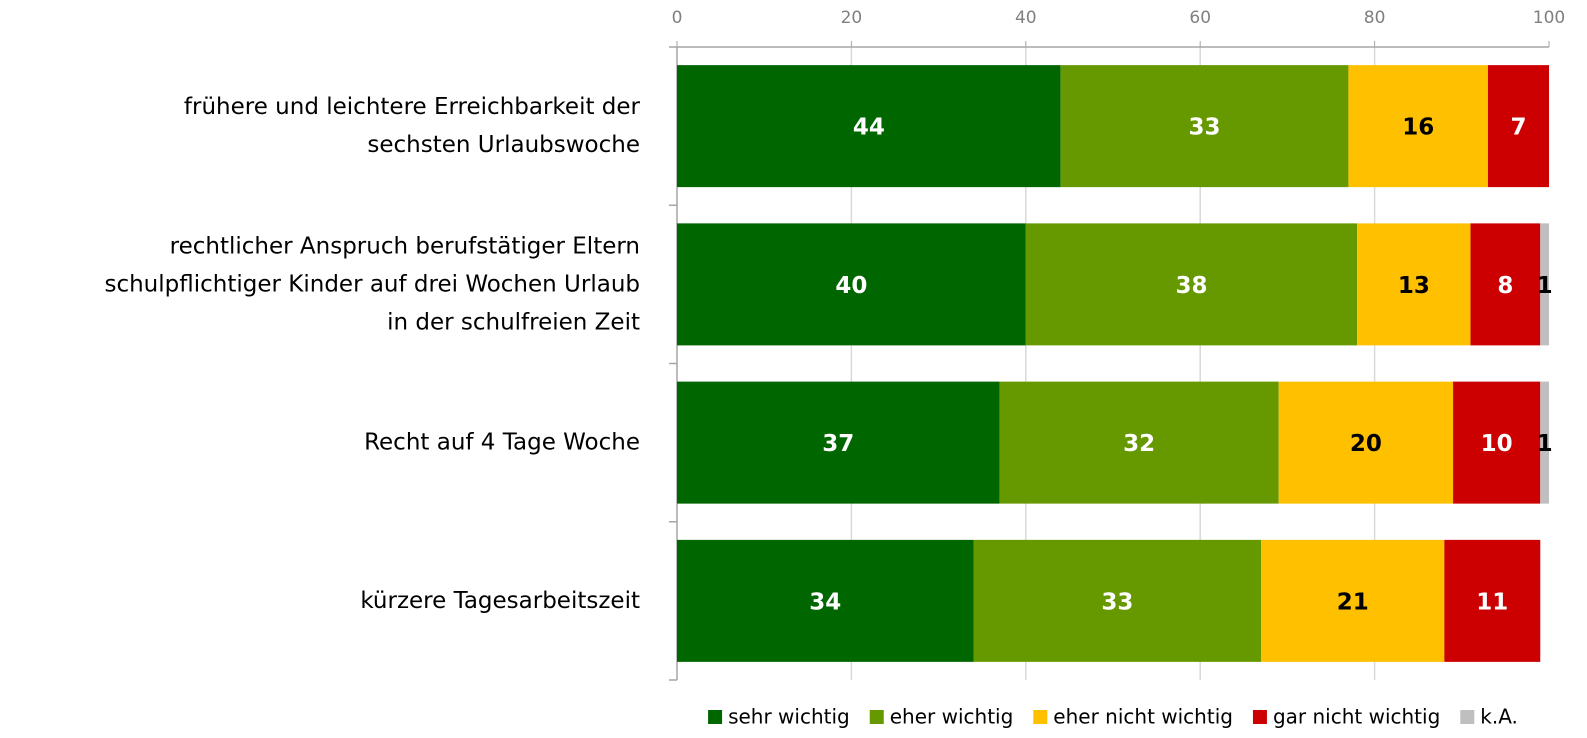 Image resolution: width=1587 pixels, height=738 pixels. I want to click on data-label: 21, so click(1353, 602).